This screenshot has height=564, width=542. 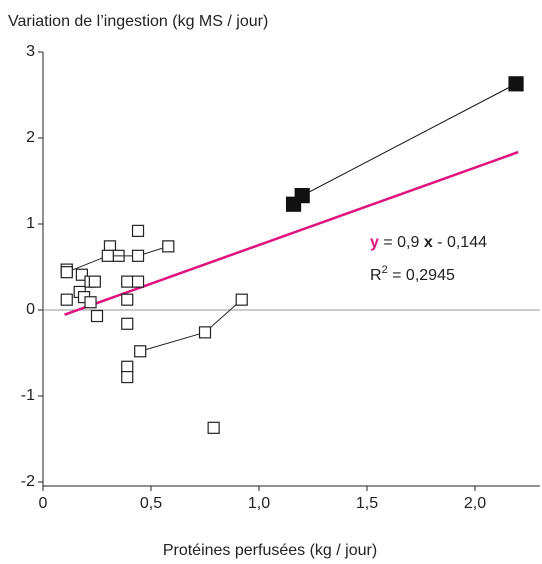 What do you see at coordinates (385, 270) in the screenshot?
I see `r-squared-part: 2` at bounding box center [385, 270].